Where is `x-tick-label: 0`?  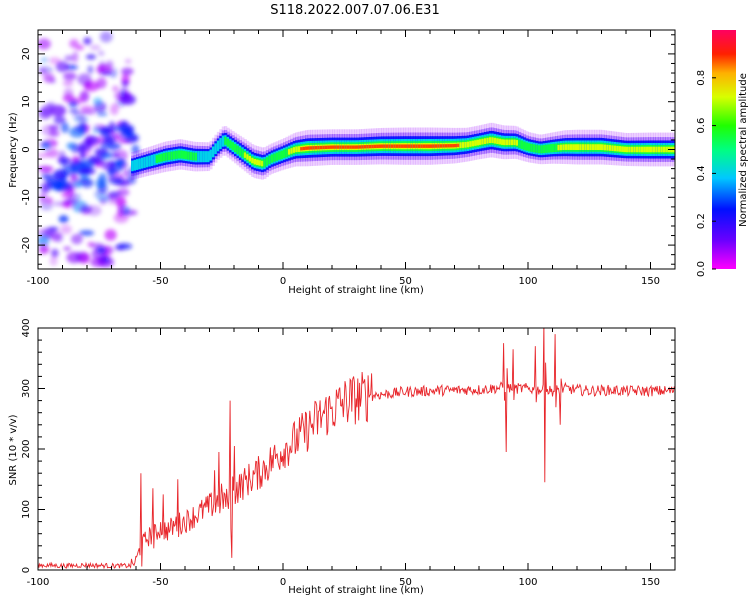 x-tick-label: 0 is located at coordinates (283, 281).